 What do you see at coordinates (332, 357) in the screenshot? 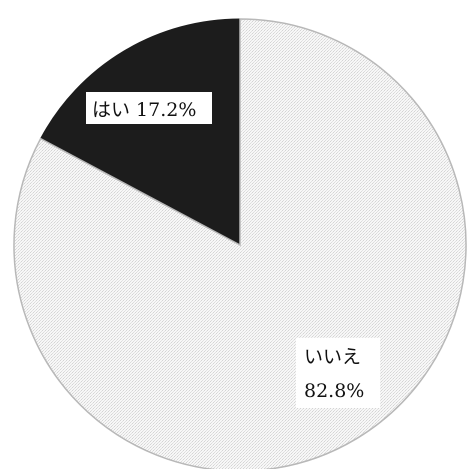
I see `slice-label-iie-line-1: いいえ` at bounding box center [332, 357].